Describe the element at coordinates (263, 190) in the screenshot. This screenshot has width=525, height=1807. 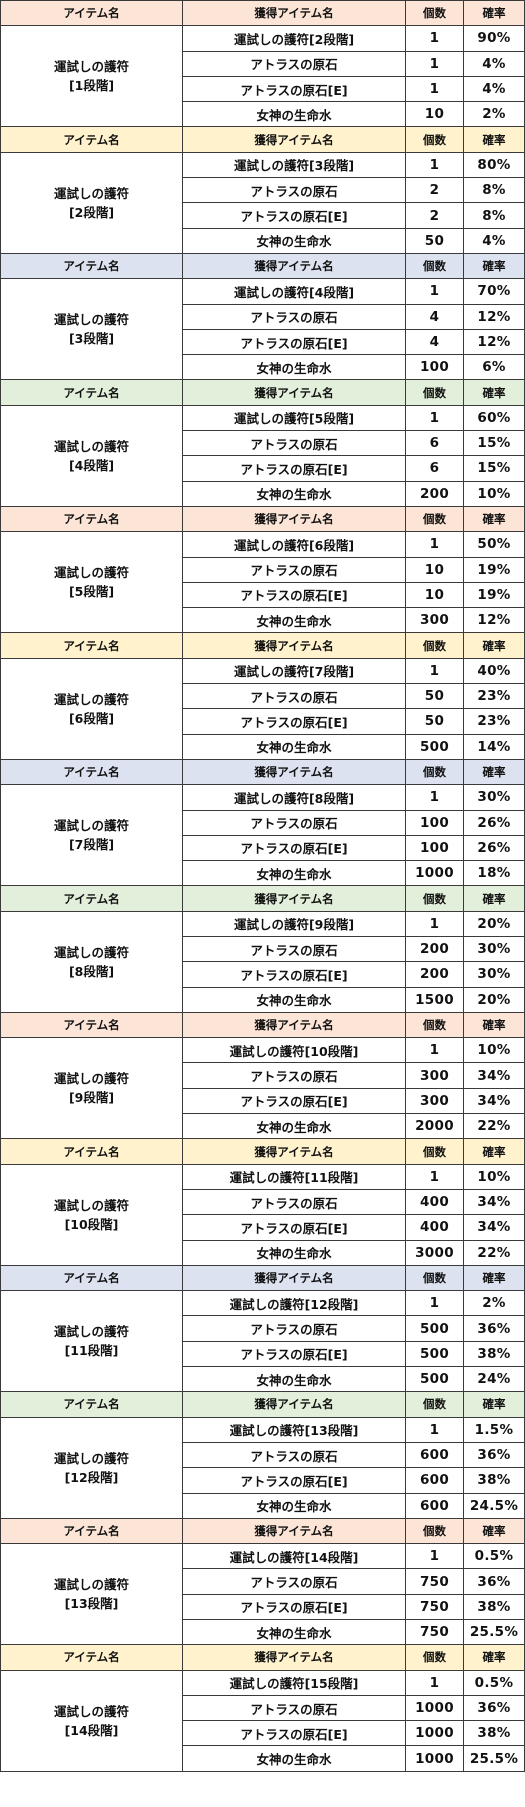
I see `table-row: アトラスの原石 2 8%` at that location.